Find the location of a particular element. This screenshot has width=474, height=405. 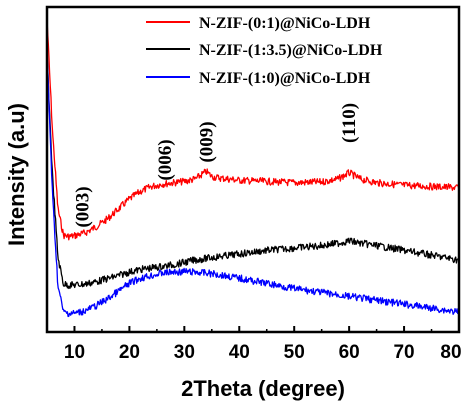

x-tick-label: 70 is located at coordinates (403, 352).